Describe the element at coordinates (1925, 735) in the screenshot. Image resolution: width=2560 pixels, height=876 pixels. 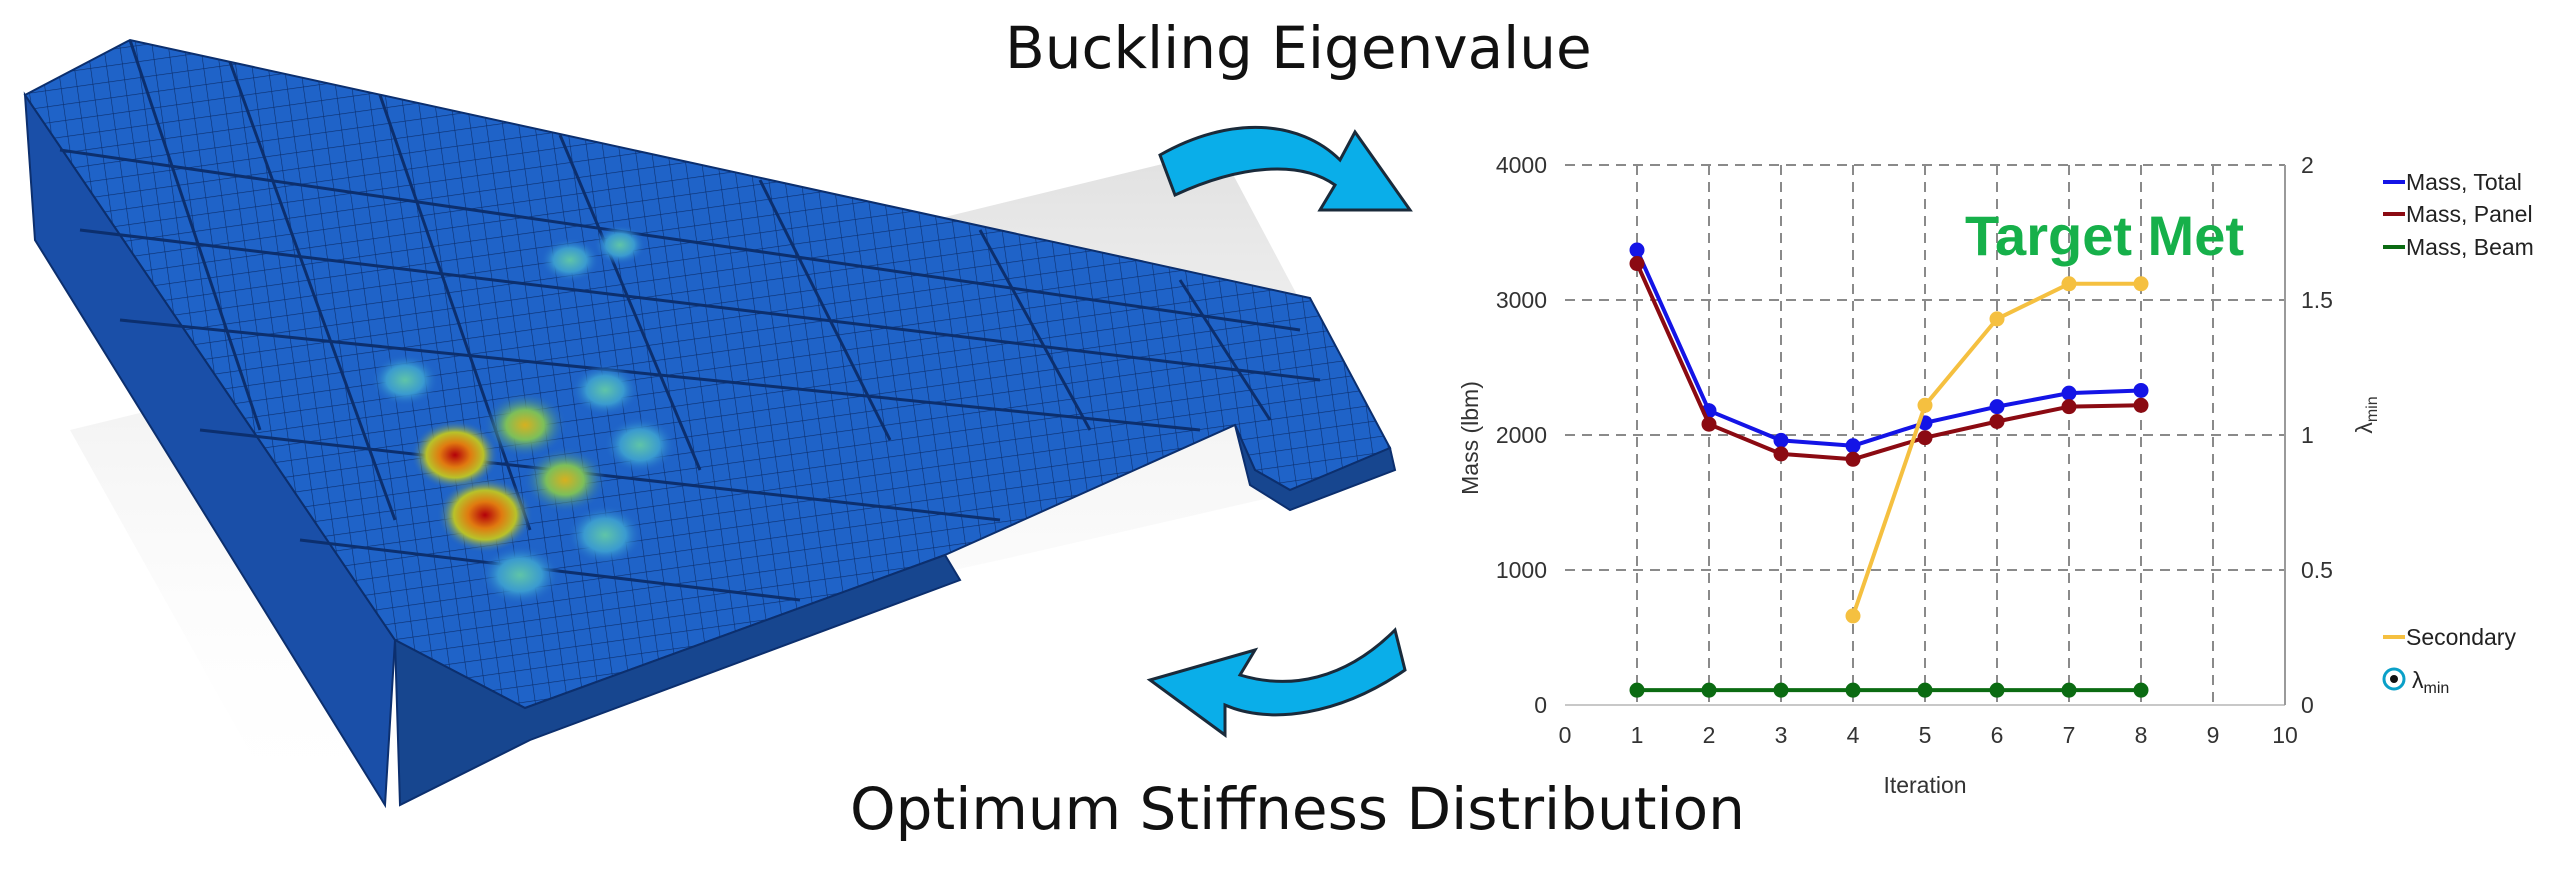
I see `x-tick-label: 5` at that location.